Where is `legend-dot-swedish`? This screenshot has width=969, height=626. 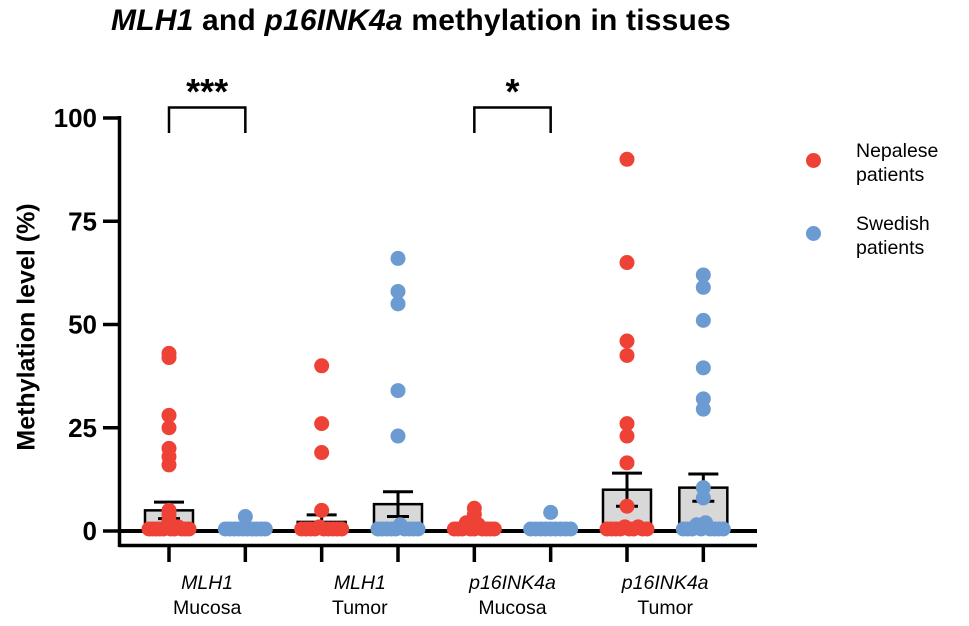
legend-dot-swedish is located at coordinates (813, 233).